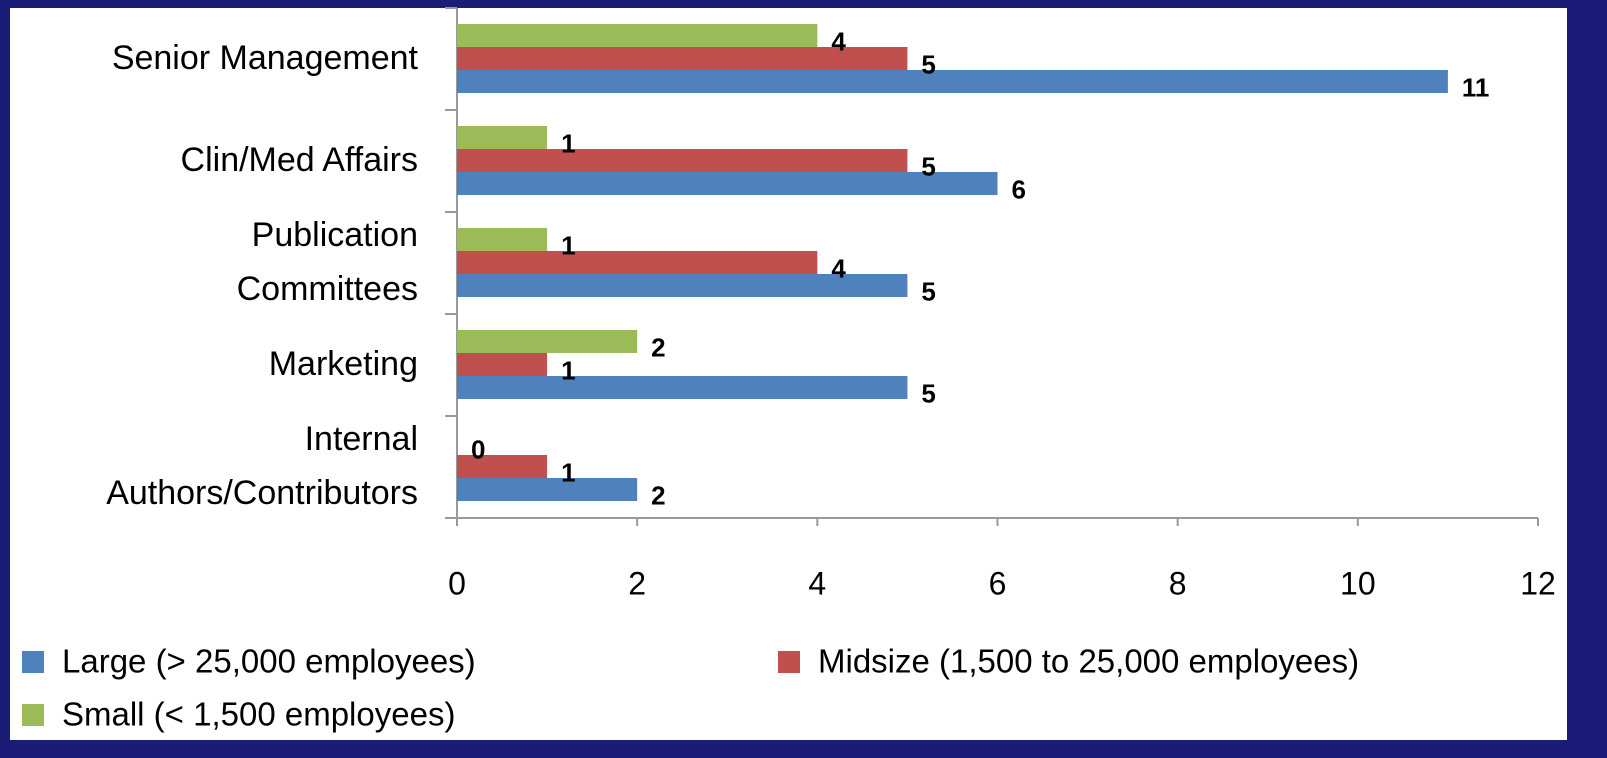 This screenshot has height=758, width=1607. What do you see at coordinates (1538, 583) in the screenshot?
I see `x-tick-label: 12` at bounding box center [1538, 583].